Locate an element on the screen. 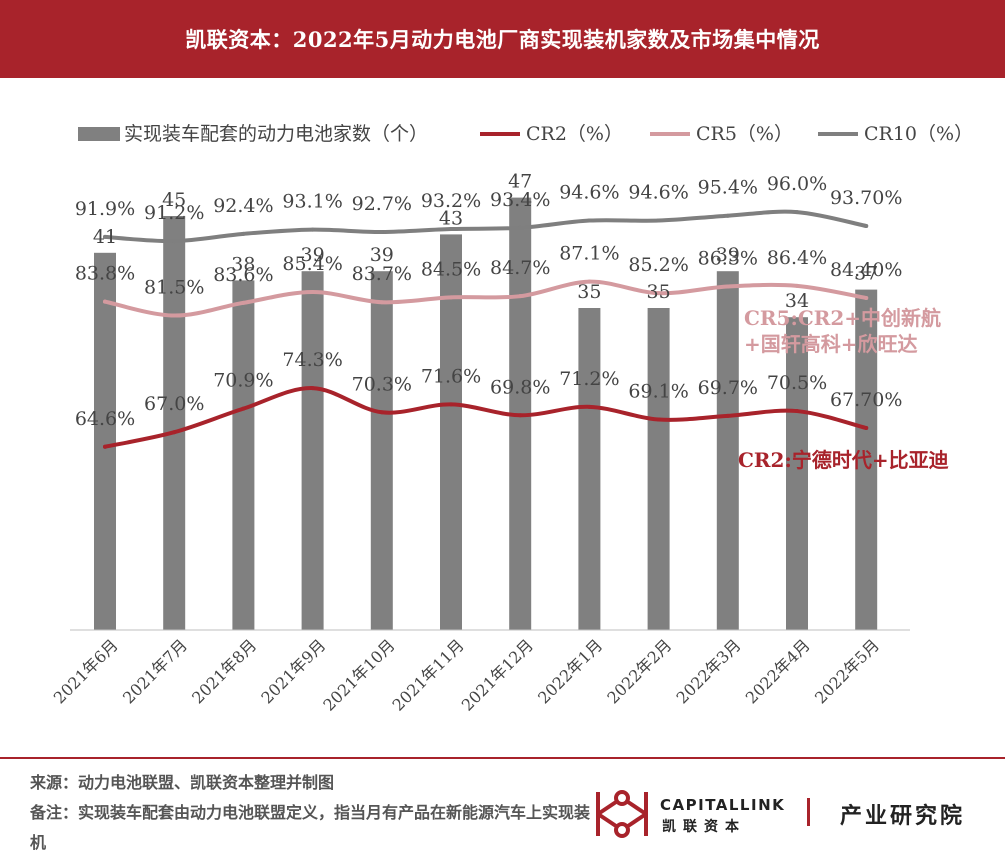  label-cr10-4: 93.1% is located at coordinates (312, 202).